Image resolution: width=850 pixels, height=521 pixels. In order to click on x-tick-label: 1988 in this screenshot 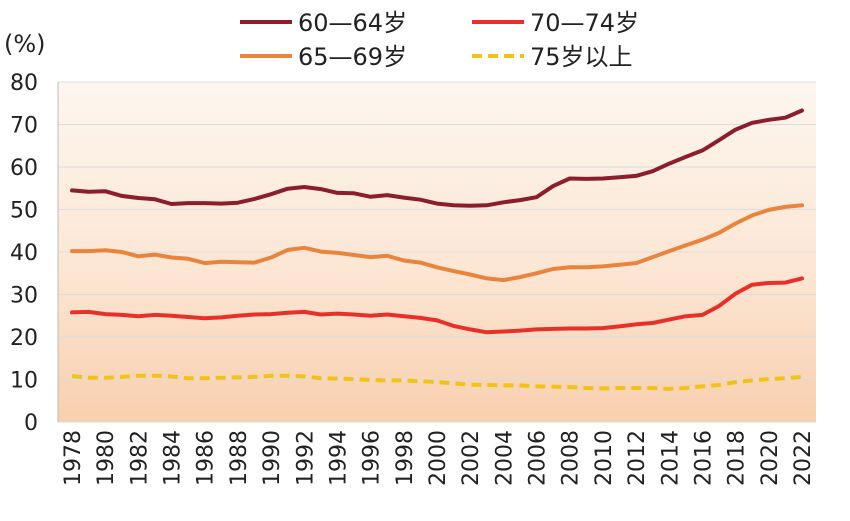, I will do `click(239, 458)`.